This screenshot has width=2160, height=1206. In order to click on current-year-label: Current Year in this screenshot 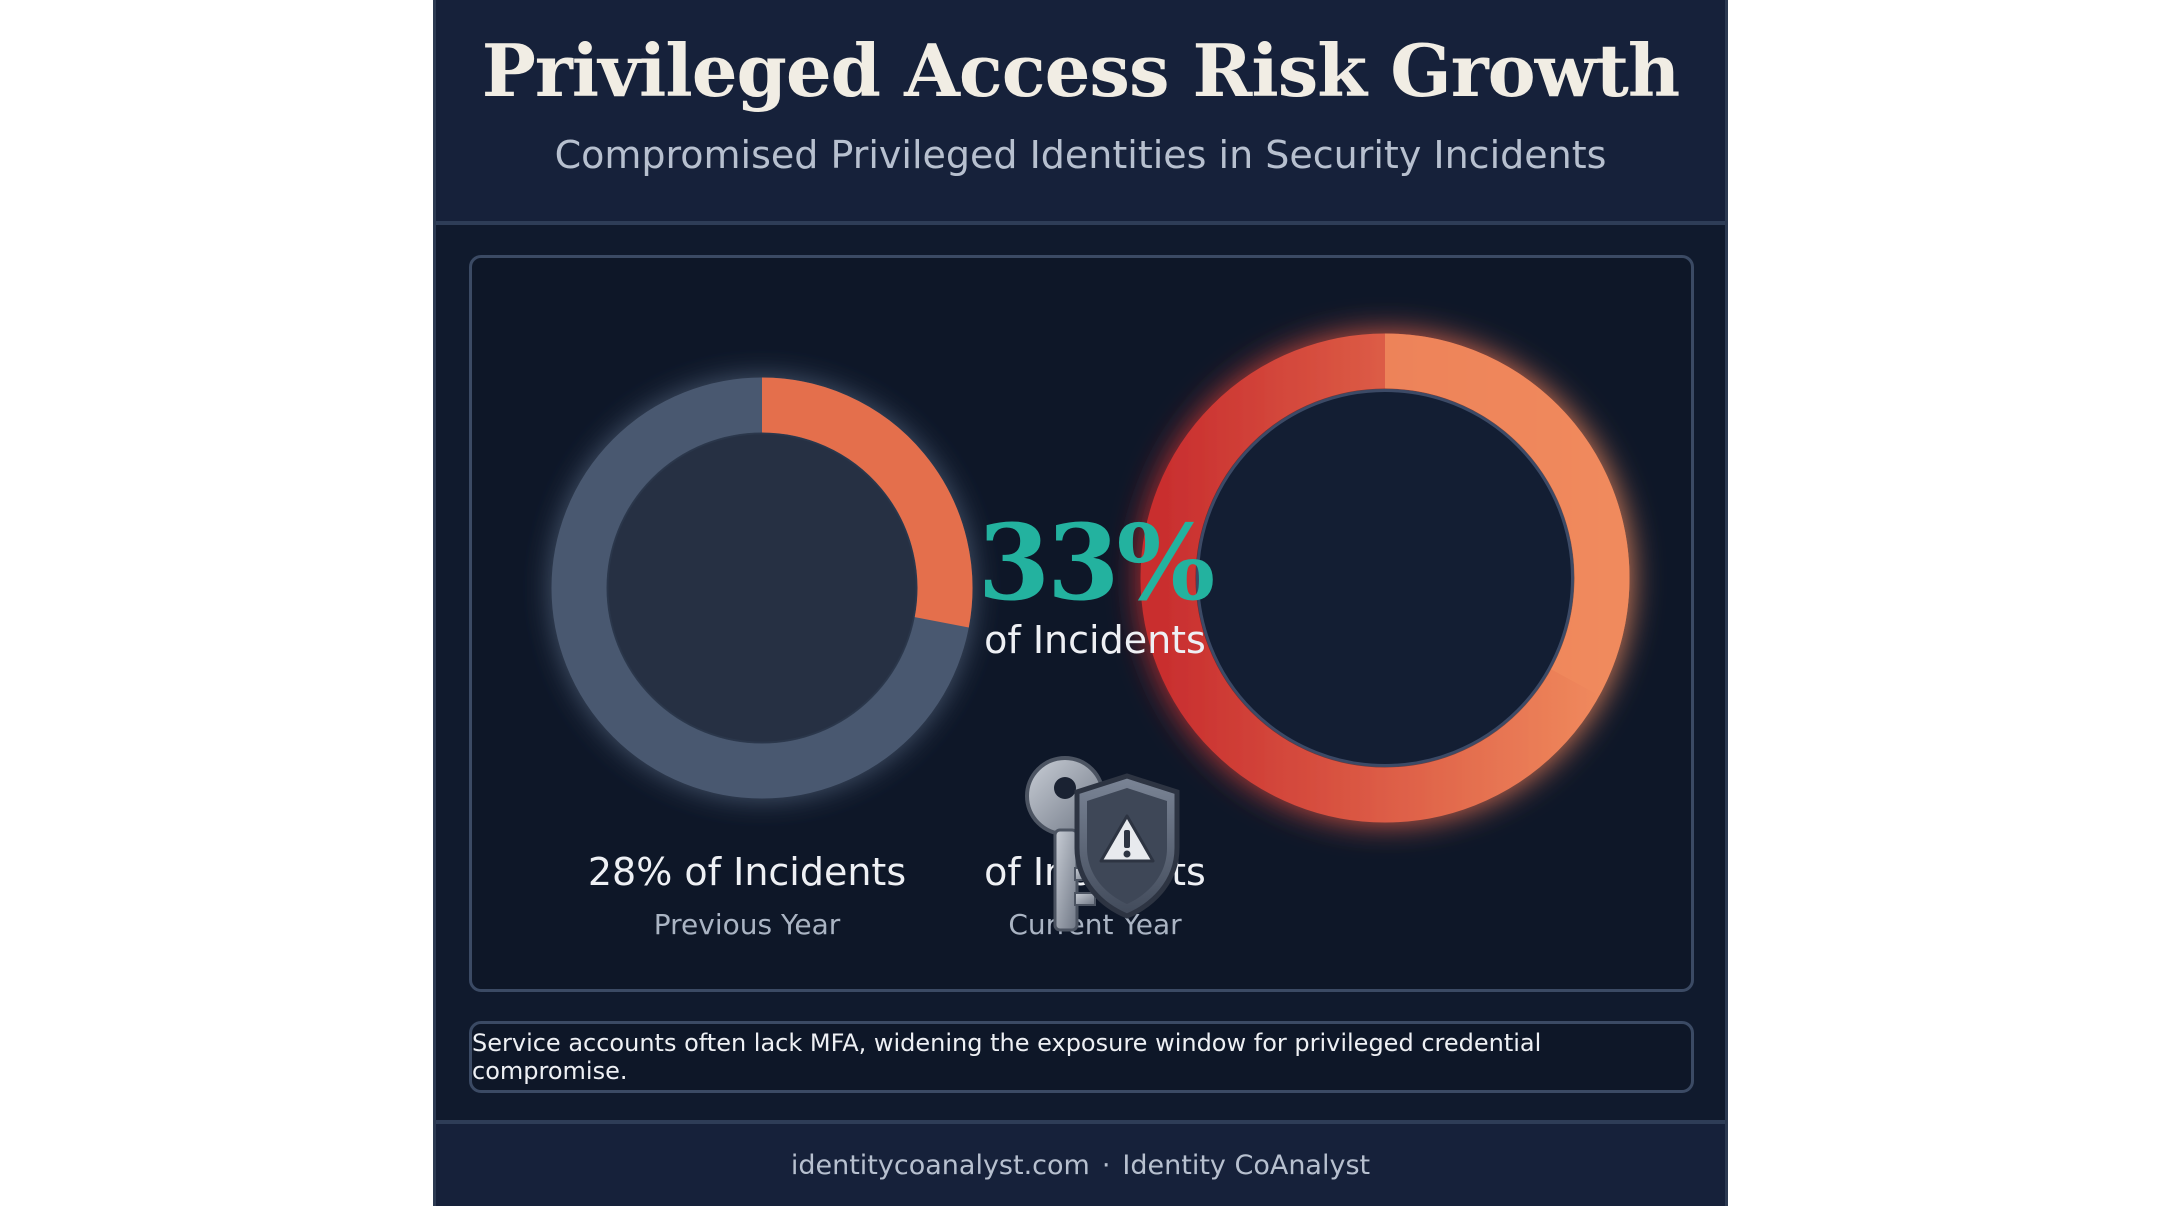, I will do `click(1095, 924)`.